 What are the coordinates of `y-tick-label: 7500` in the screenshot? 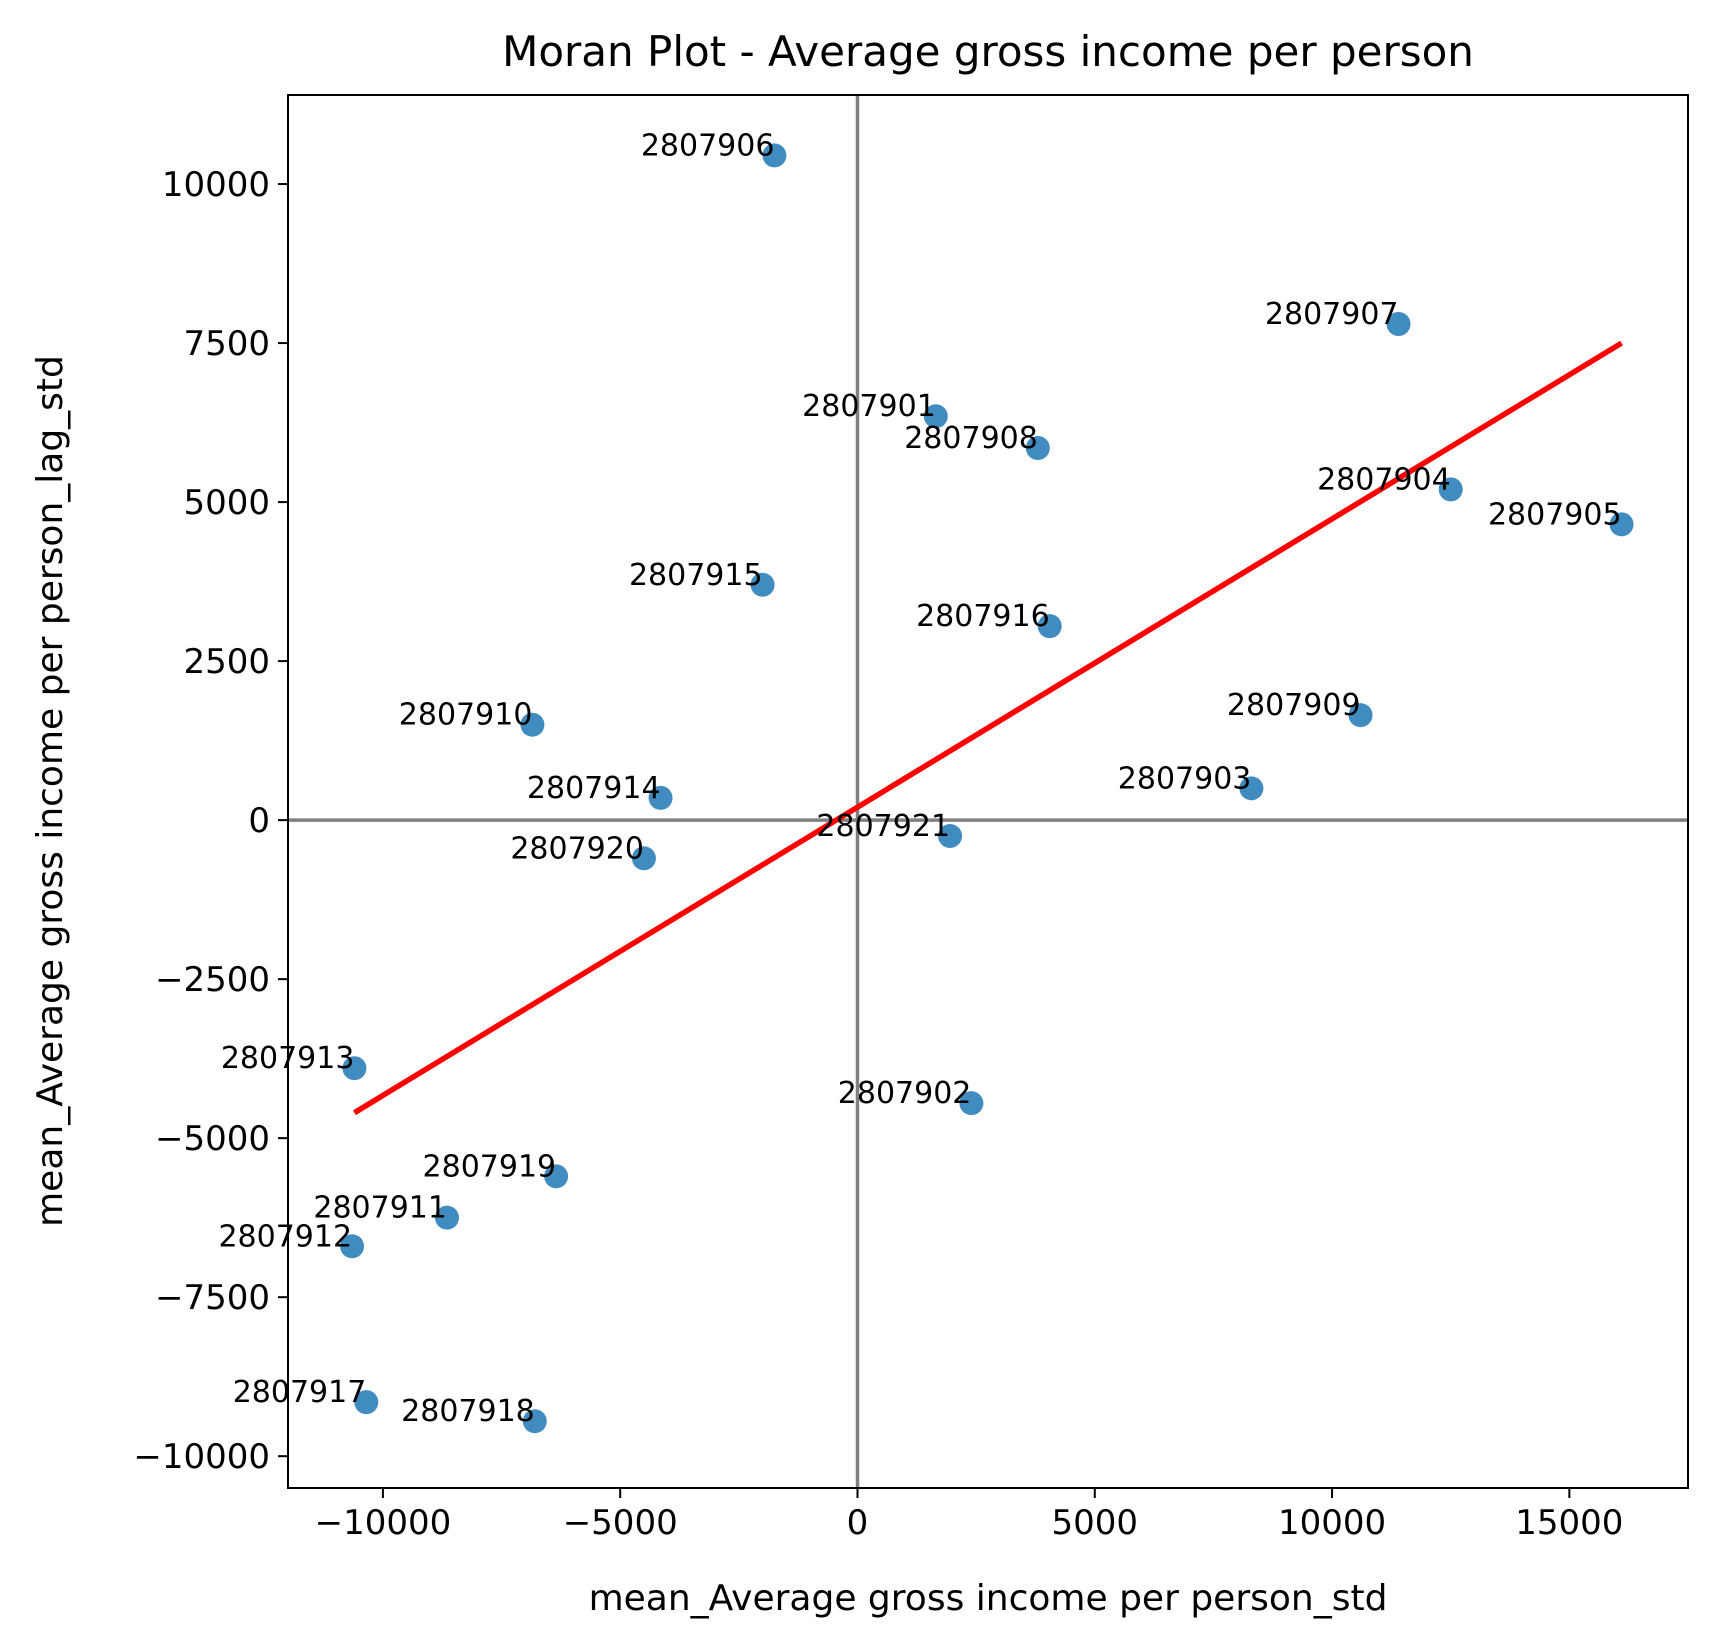 It's located at (226, 344).